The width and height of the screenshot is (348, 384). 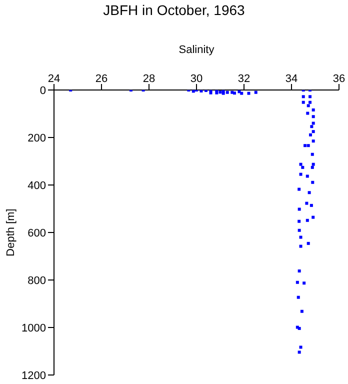 I want to click on x-tick-label: 26, so click(x=101, y=79).